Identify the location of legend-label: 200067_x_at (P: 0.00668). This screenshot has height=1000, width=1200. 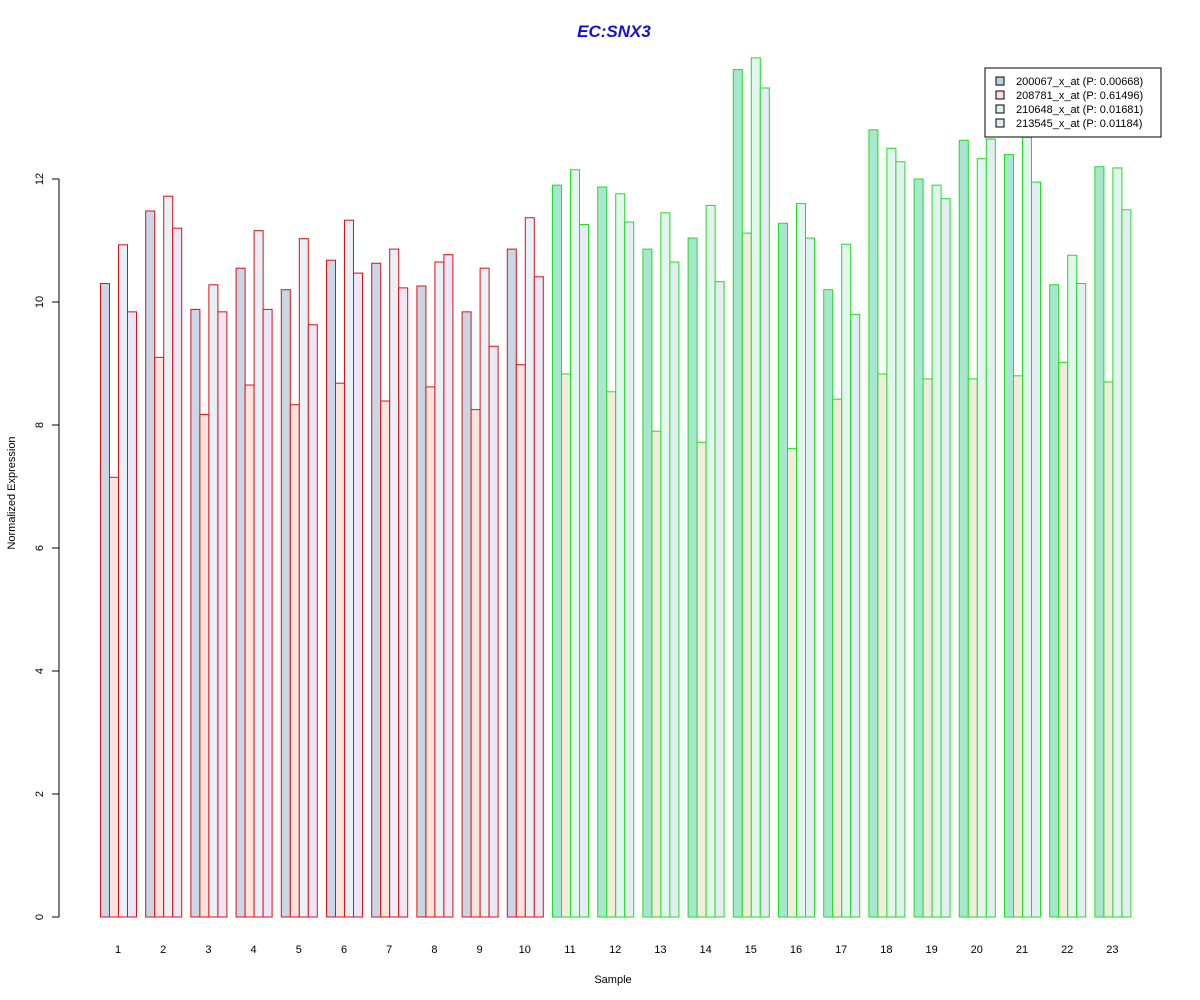
(1079, 82).